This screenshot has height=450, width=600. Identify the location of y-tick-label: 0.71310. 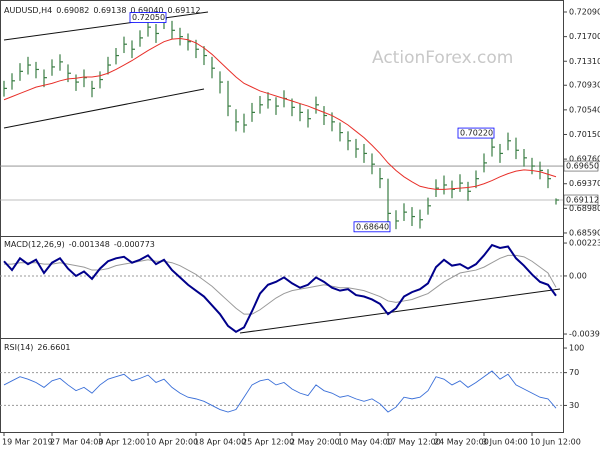
(584, 61).